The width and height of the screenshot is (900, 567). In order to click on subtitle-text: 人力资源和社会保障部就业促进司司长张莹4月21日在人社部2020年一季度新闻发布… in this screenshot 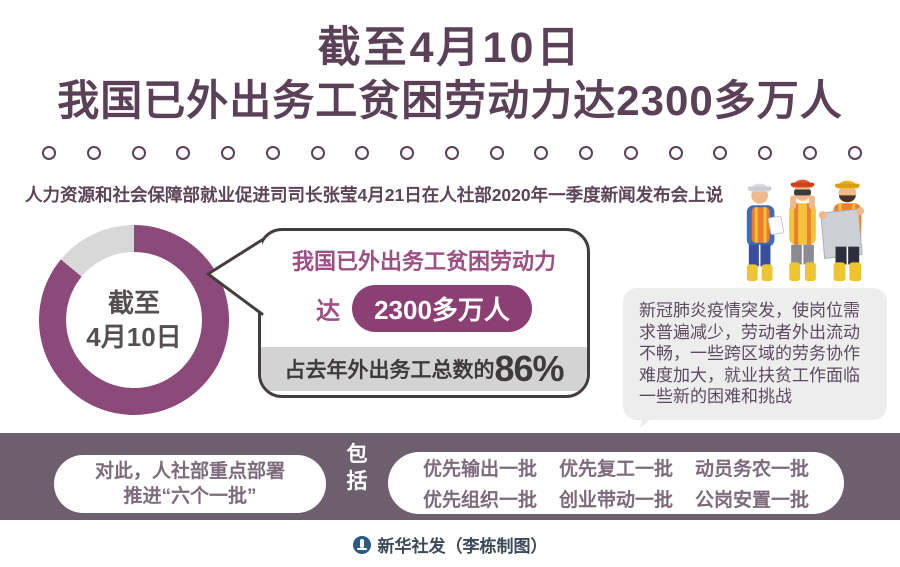, I will do `click(374, 195)`.